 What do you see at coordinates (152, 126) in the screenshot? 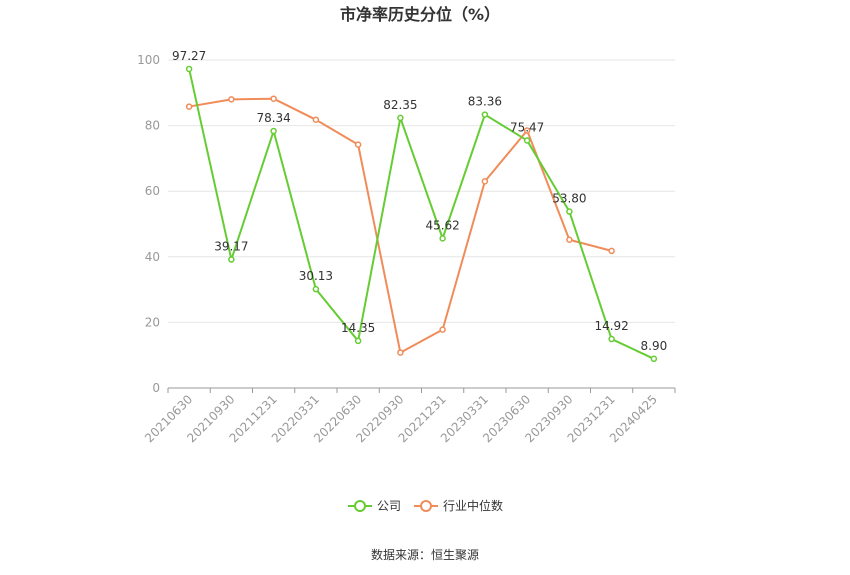
I see `y-tick-label: 80` at bounding box center [152, 126].